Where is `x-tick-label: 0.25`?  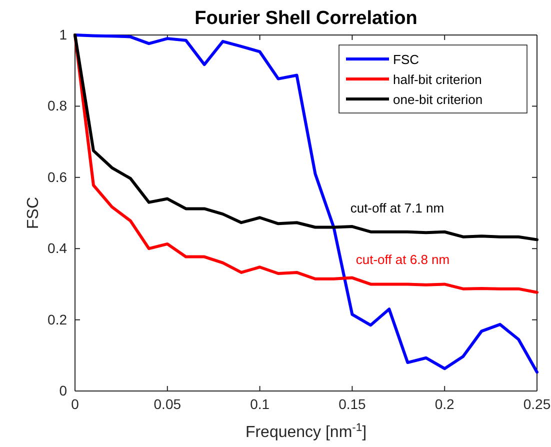
x-tick-label: 0.25 is located at coordinates (537, 404).